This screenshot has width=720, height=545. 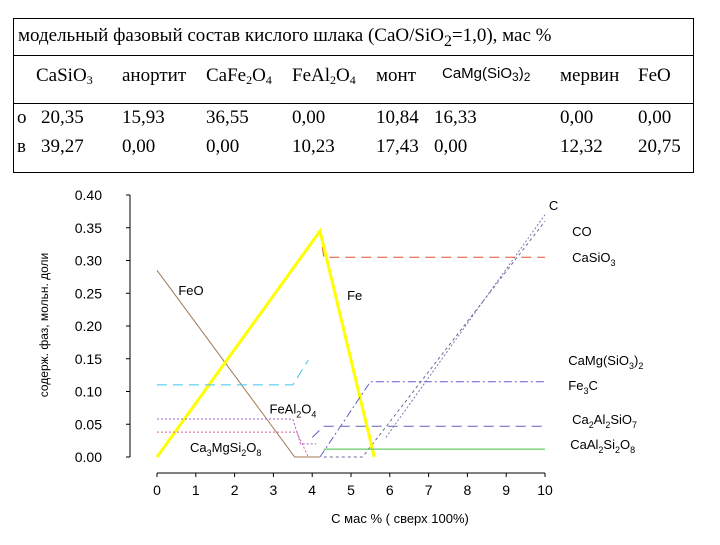 What do you see at coordinates (44, 325) in the screenshot?
I see `y-axis-label: содерж. фаз, мольн. доли` at bounding box center [44, 325].